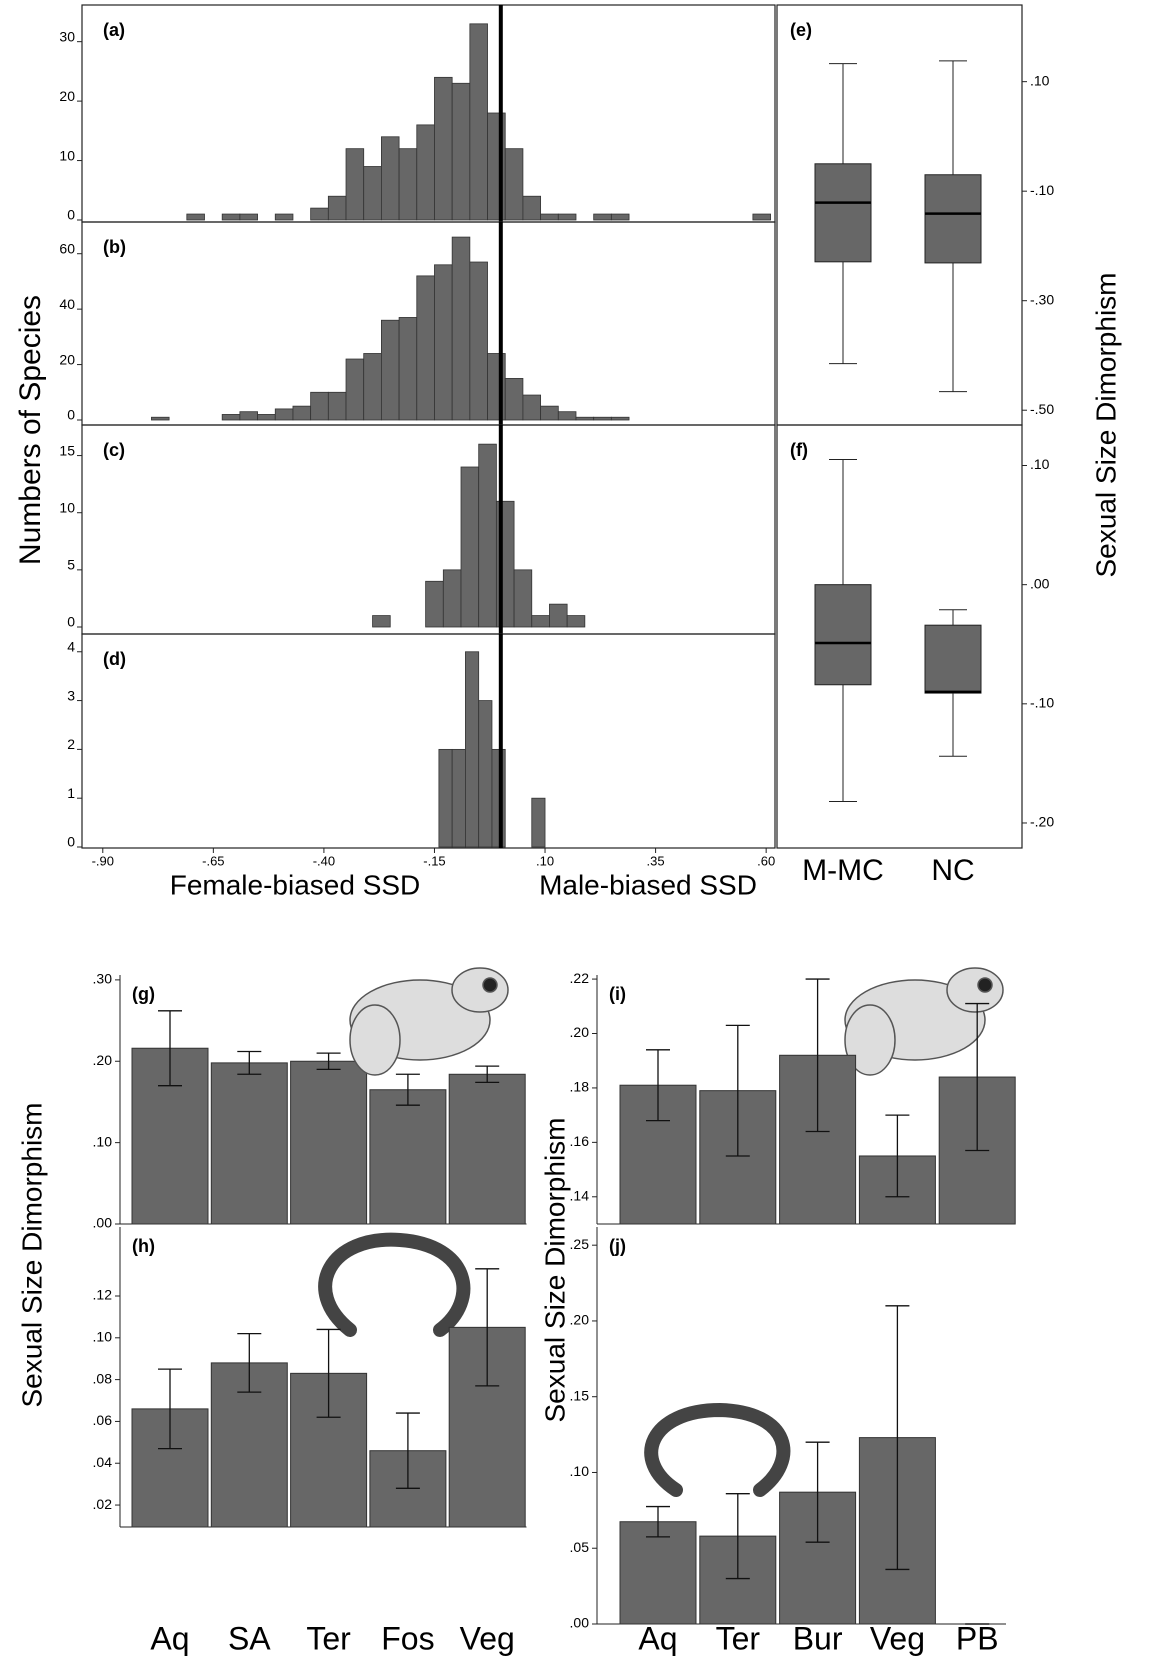 The height and width of the screenshot is (1658, 1172). Describe the element at coordinates (545, 860) in the screenshot. I see `x-tick-label: .10` at that location.